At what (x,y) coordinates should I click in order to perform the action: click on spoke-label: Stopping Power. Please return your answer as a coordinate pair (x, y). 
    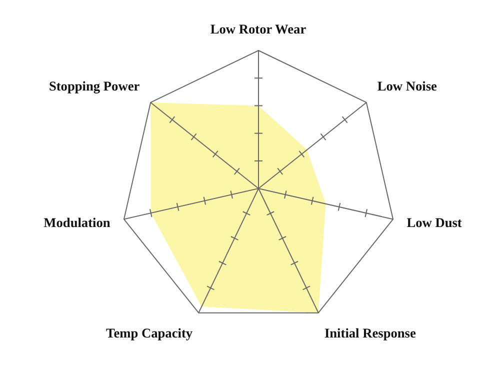
    Looking at the image, I should click on (94, 86).